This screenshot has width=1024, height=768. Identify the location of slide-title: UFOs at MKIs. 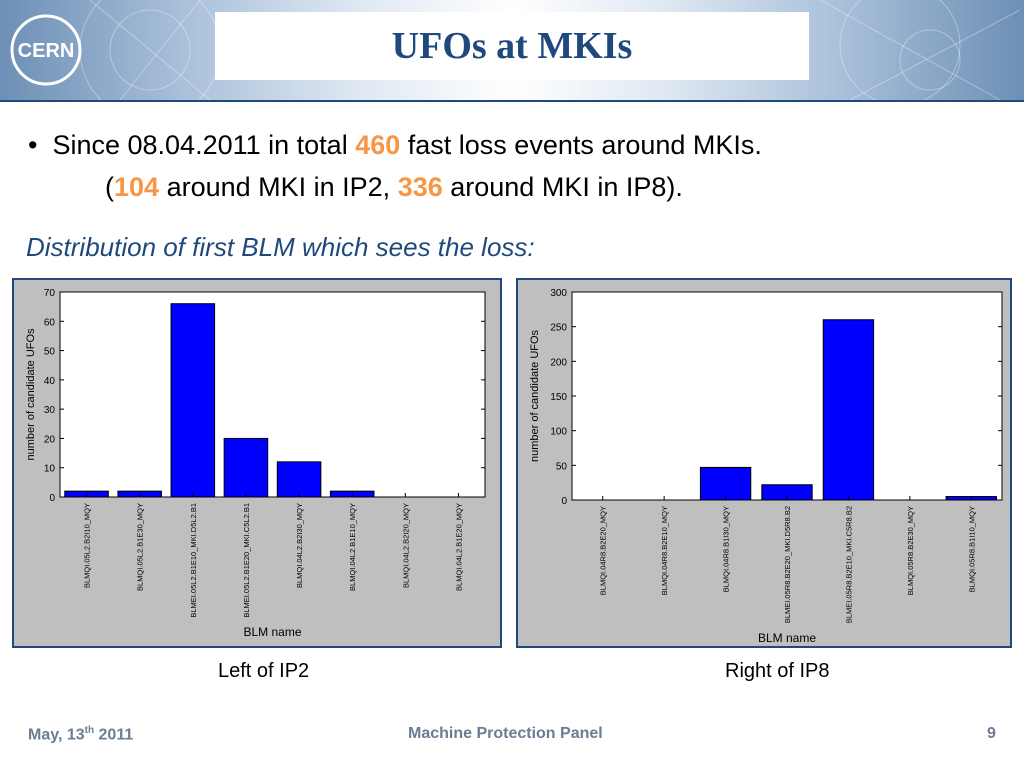
(512, 46).